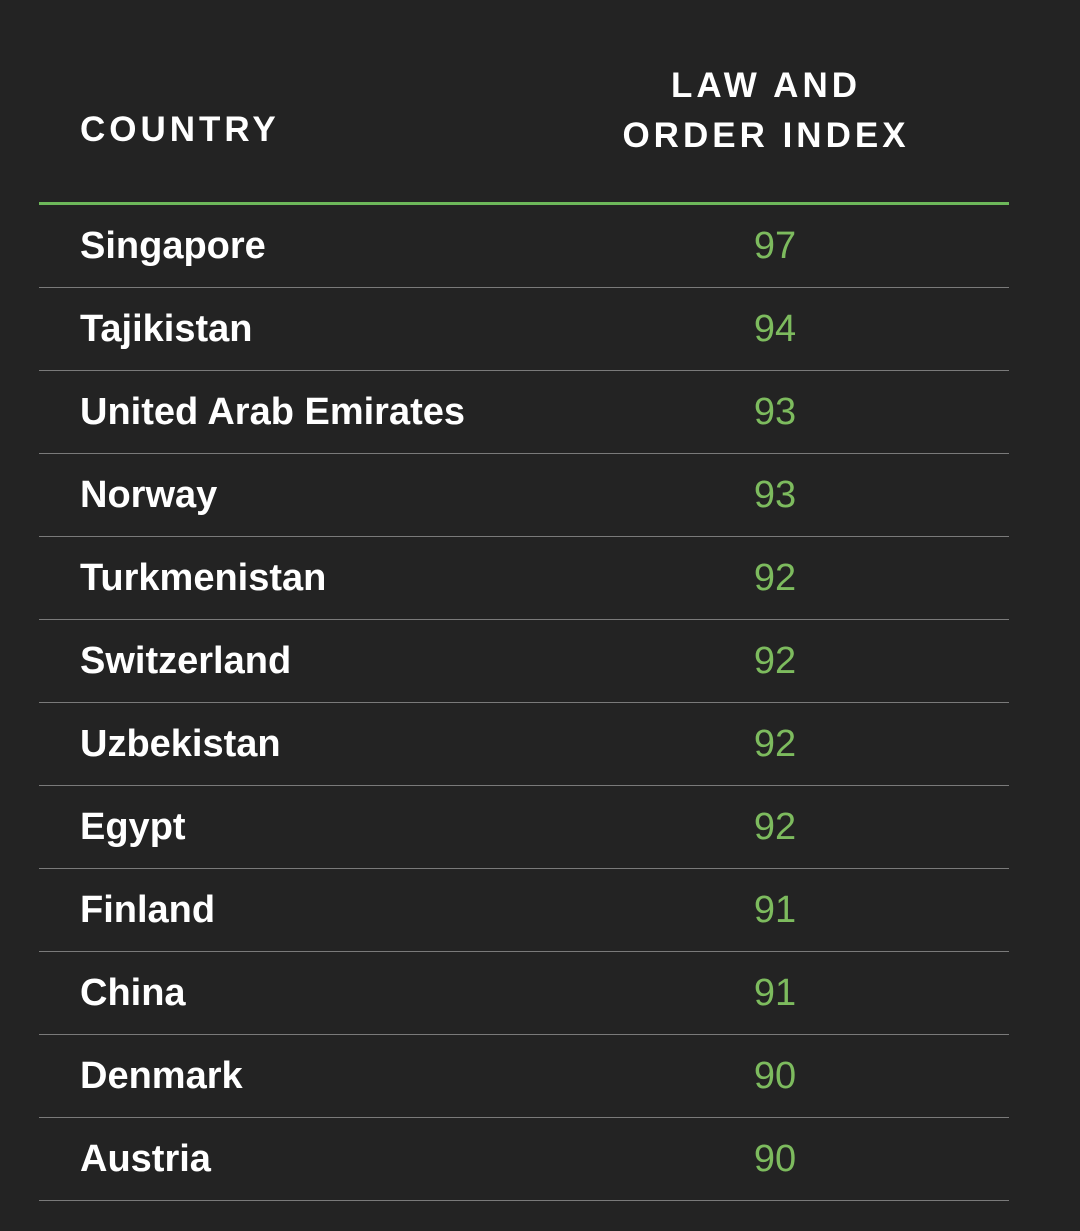 The image size is (1080, 1231). I want to click on table-row: Turkmenistan 92, so click(524, 578).